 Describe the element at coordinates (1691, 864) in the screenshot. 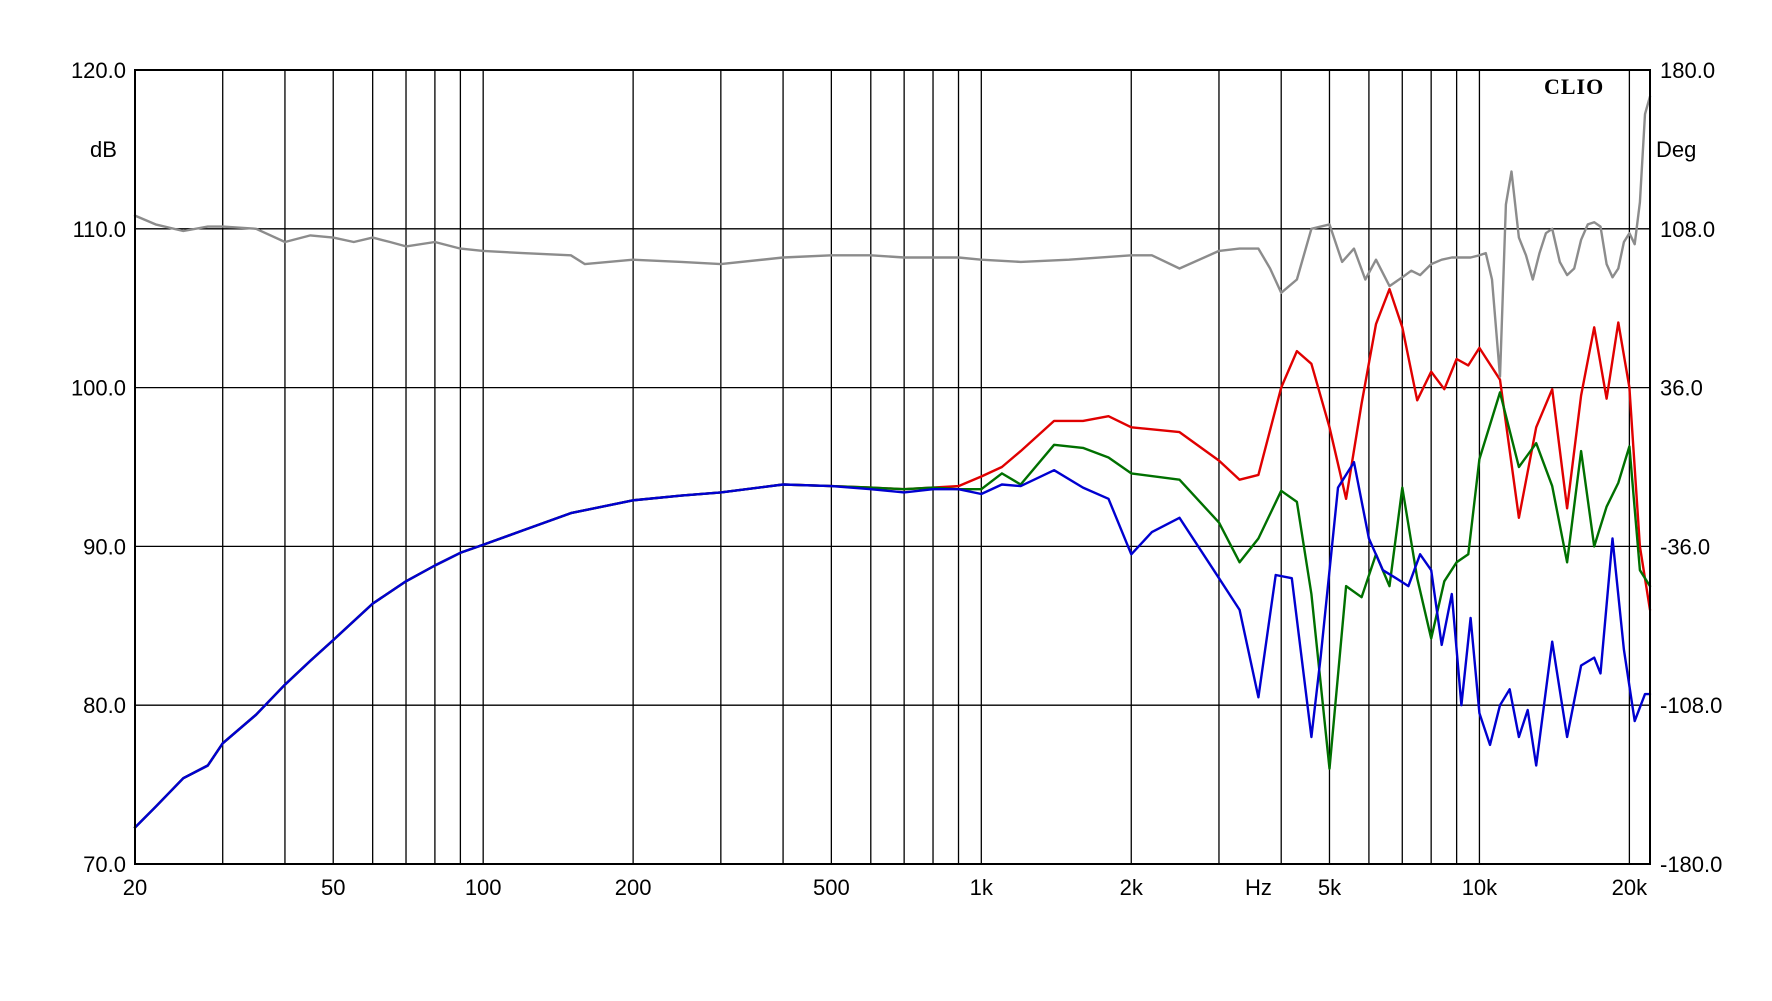

I see `y-right-tick-label: -180.0` at that location.